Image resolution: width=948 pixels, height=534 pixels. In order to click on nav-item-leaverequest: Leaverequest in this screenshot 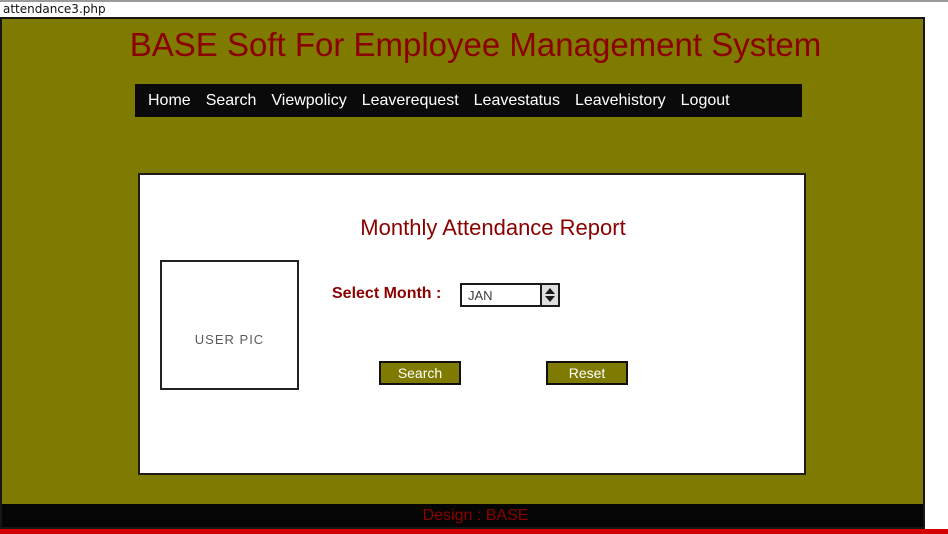, I will do `click(410, 100)`.